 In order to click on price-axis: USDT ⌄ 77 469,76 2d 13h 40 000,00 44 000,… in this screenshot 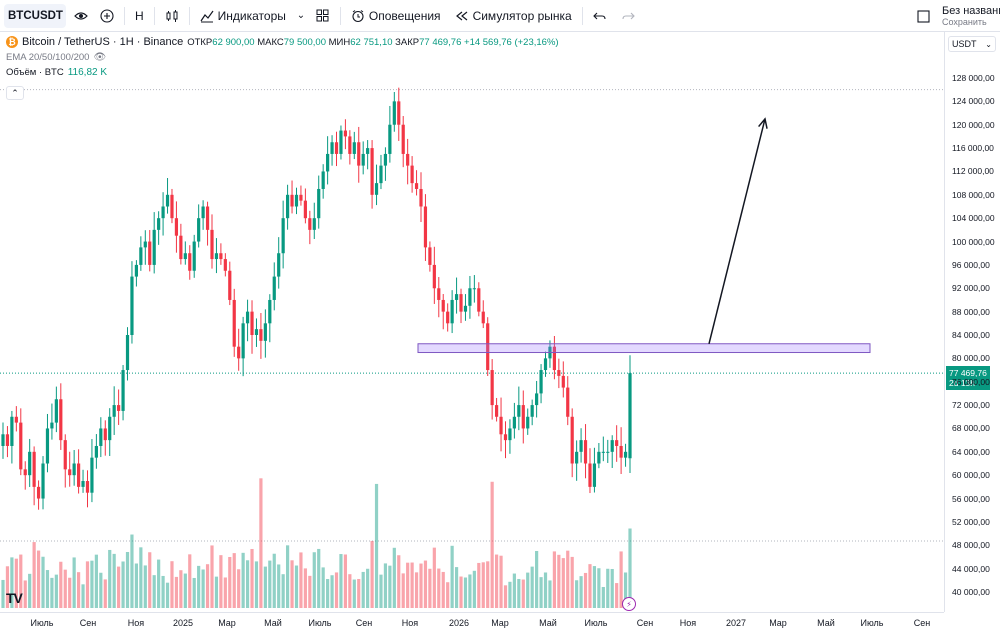, I will do `click(972, 322)`.